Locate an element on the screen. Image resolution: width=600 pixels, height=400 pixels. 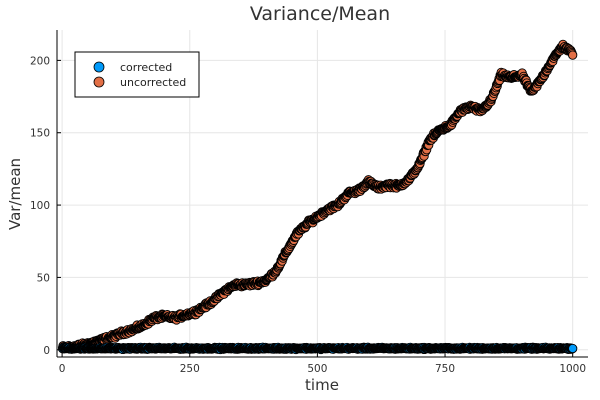
x-axis-label: time is located at coordinates (322, 385).